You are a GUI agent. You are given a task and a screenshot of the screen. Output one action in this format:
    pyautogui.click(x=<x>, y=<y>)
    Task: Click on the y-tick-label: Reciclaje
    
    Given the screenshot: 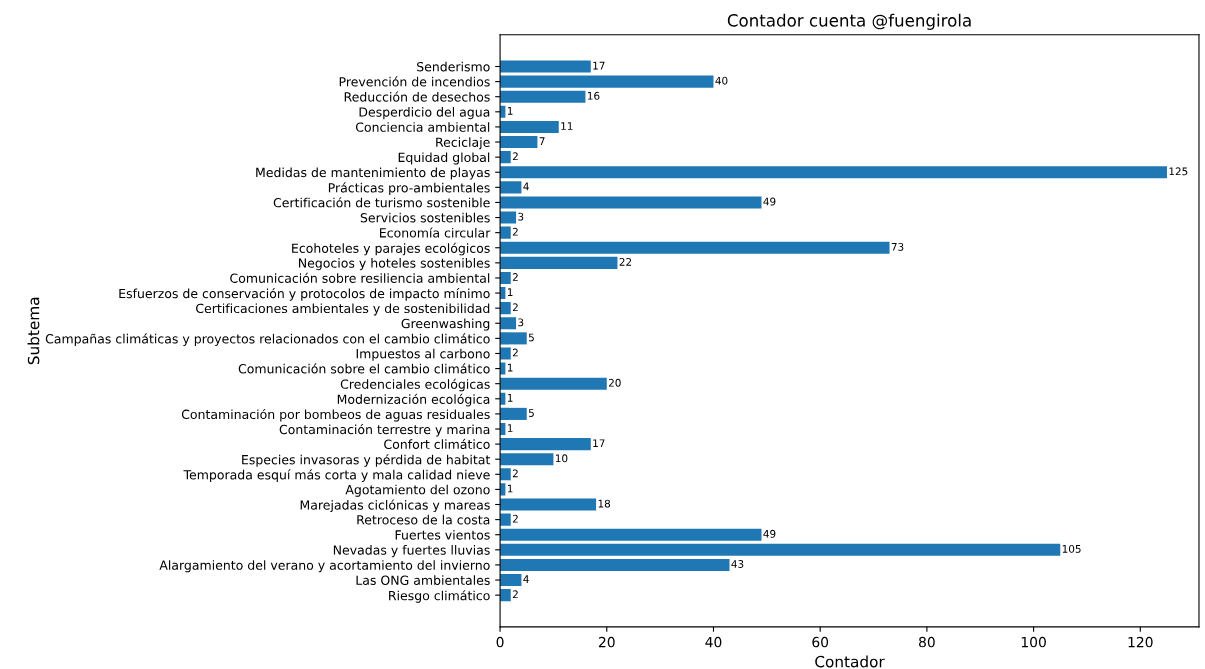 What is the action you would take?
    pyautogui.click(x=463, y=143)
    